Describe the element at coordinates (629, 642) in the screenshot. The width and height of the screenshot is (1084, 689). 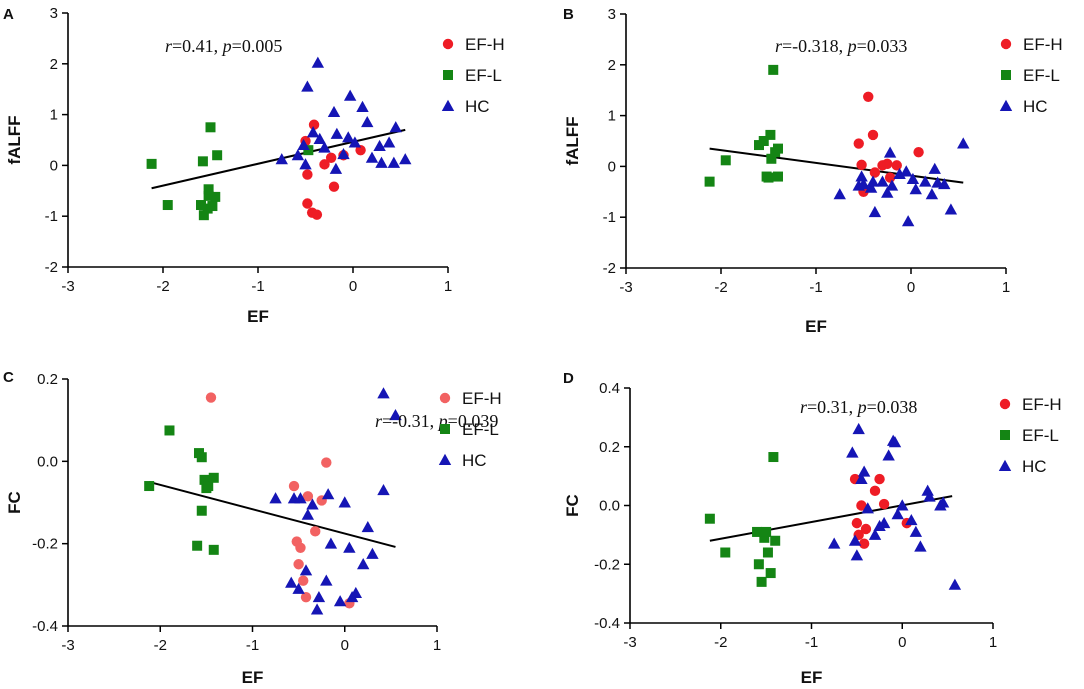
I see `x-tick-label: -3` at that location.